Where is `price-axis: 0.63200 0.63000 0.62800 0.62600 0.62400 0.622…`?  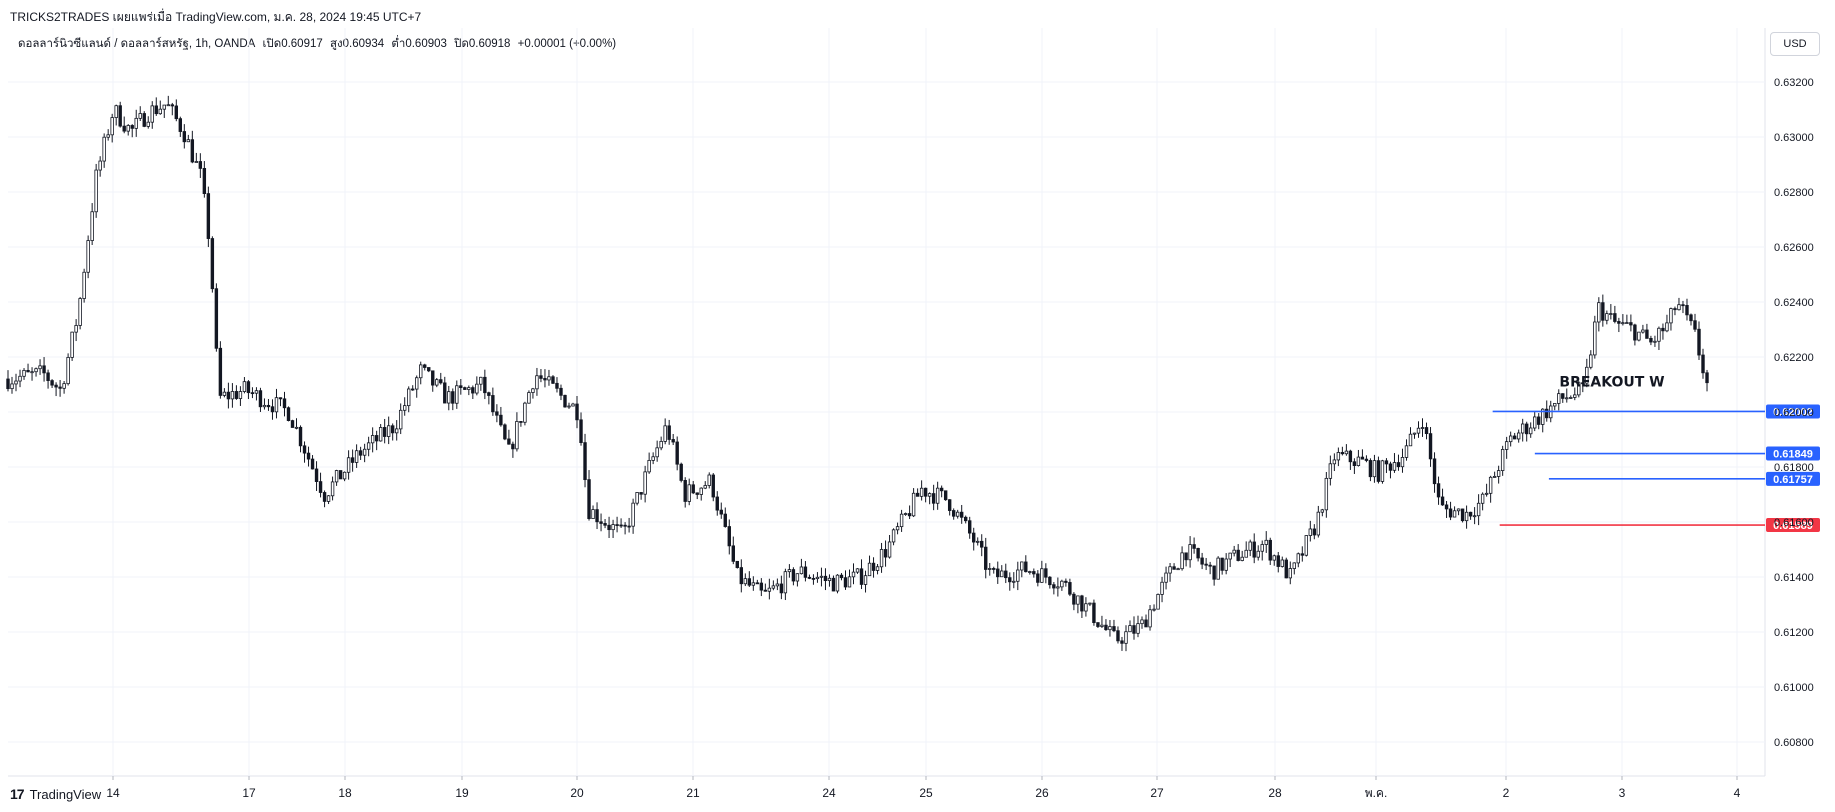
price-axis: 0.63200 0.63000 0.62800 0.62600 0.62400 0.622… is located at coordinates (1794, 413).